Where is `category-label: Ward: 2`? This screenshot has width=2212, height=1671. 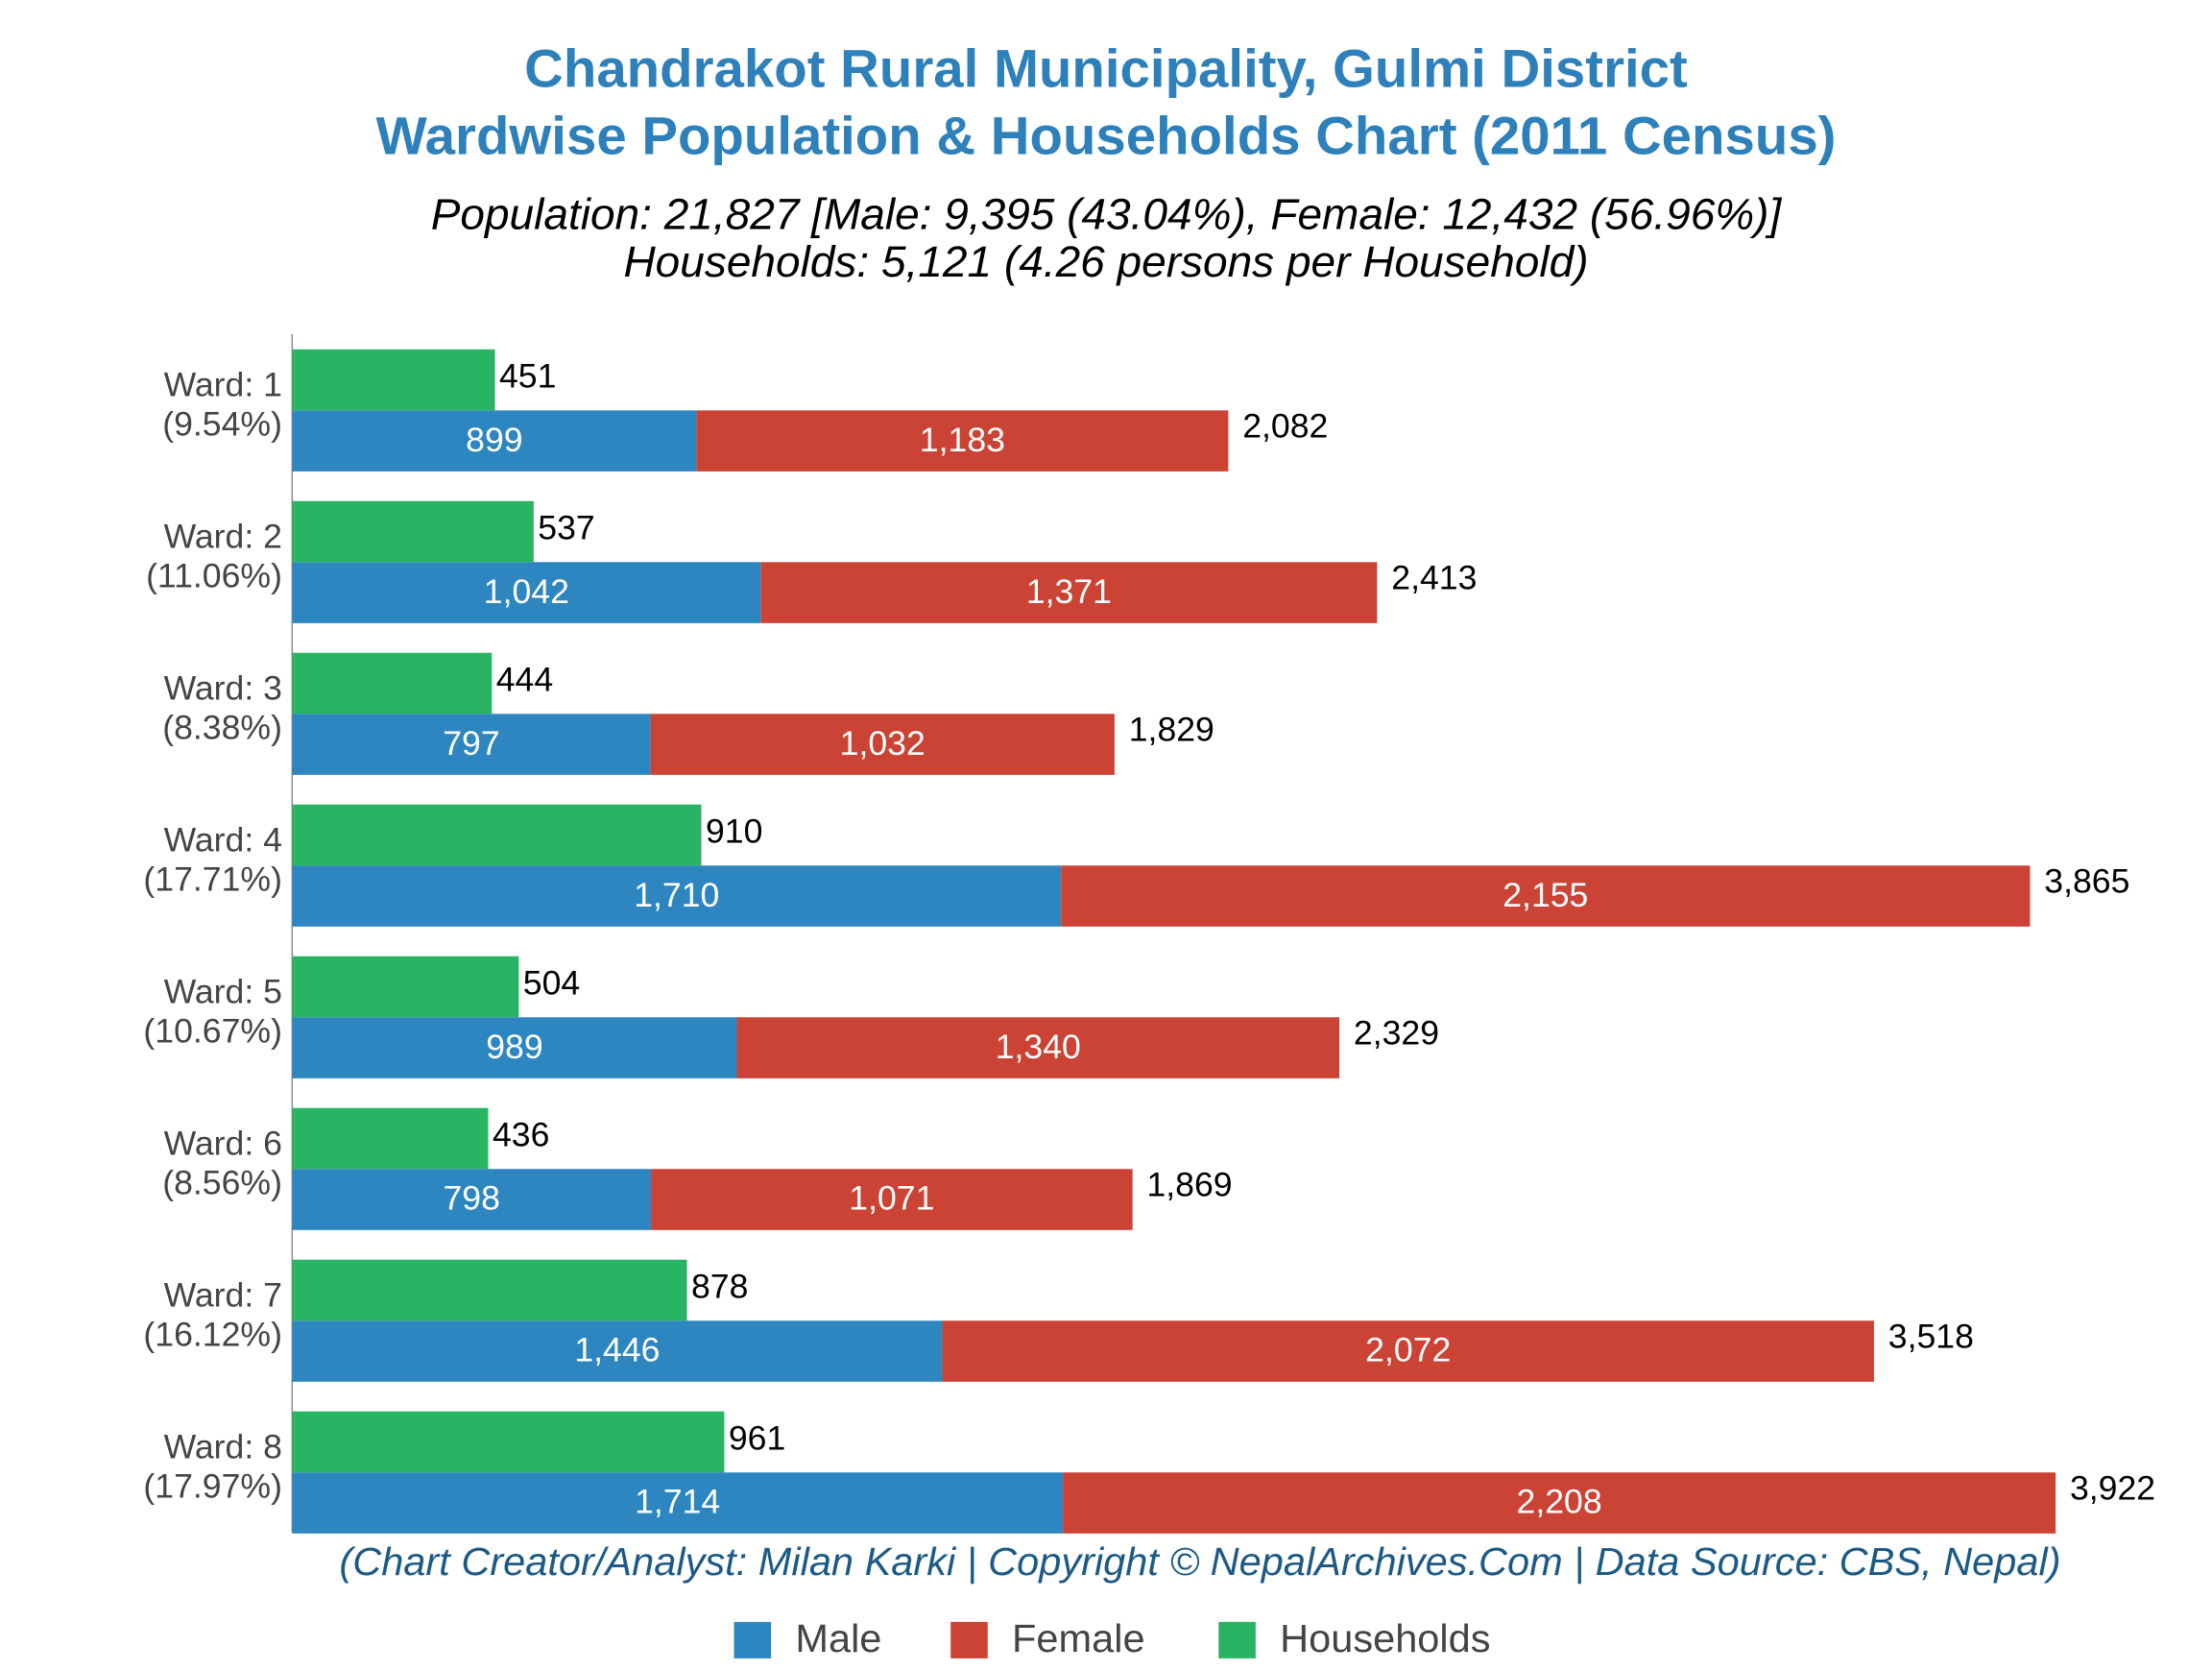 category-label: Ward: 2 is located at coordinates (223, 537).